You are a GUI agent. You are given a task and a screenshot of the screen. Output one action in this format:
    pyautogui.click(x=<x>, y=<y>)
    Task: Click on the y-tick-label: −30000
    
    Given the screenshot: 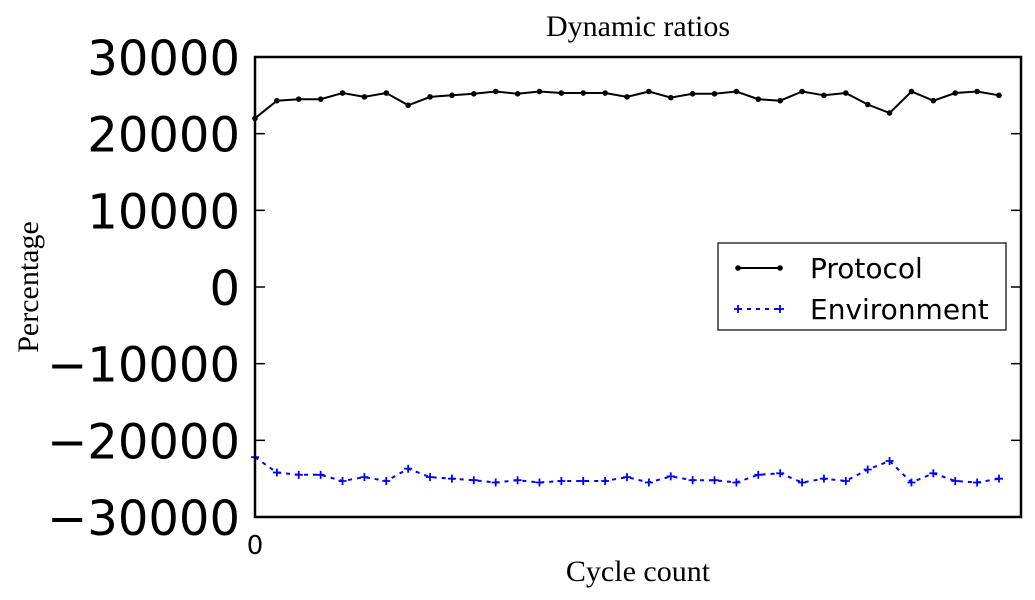 What is the action you would take?
    pyautogui.click(x=143, y=519)
    